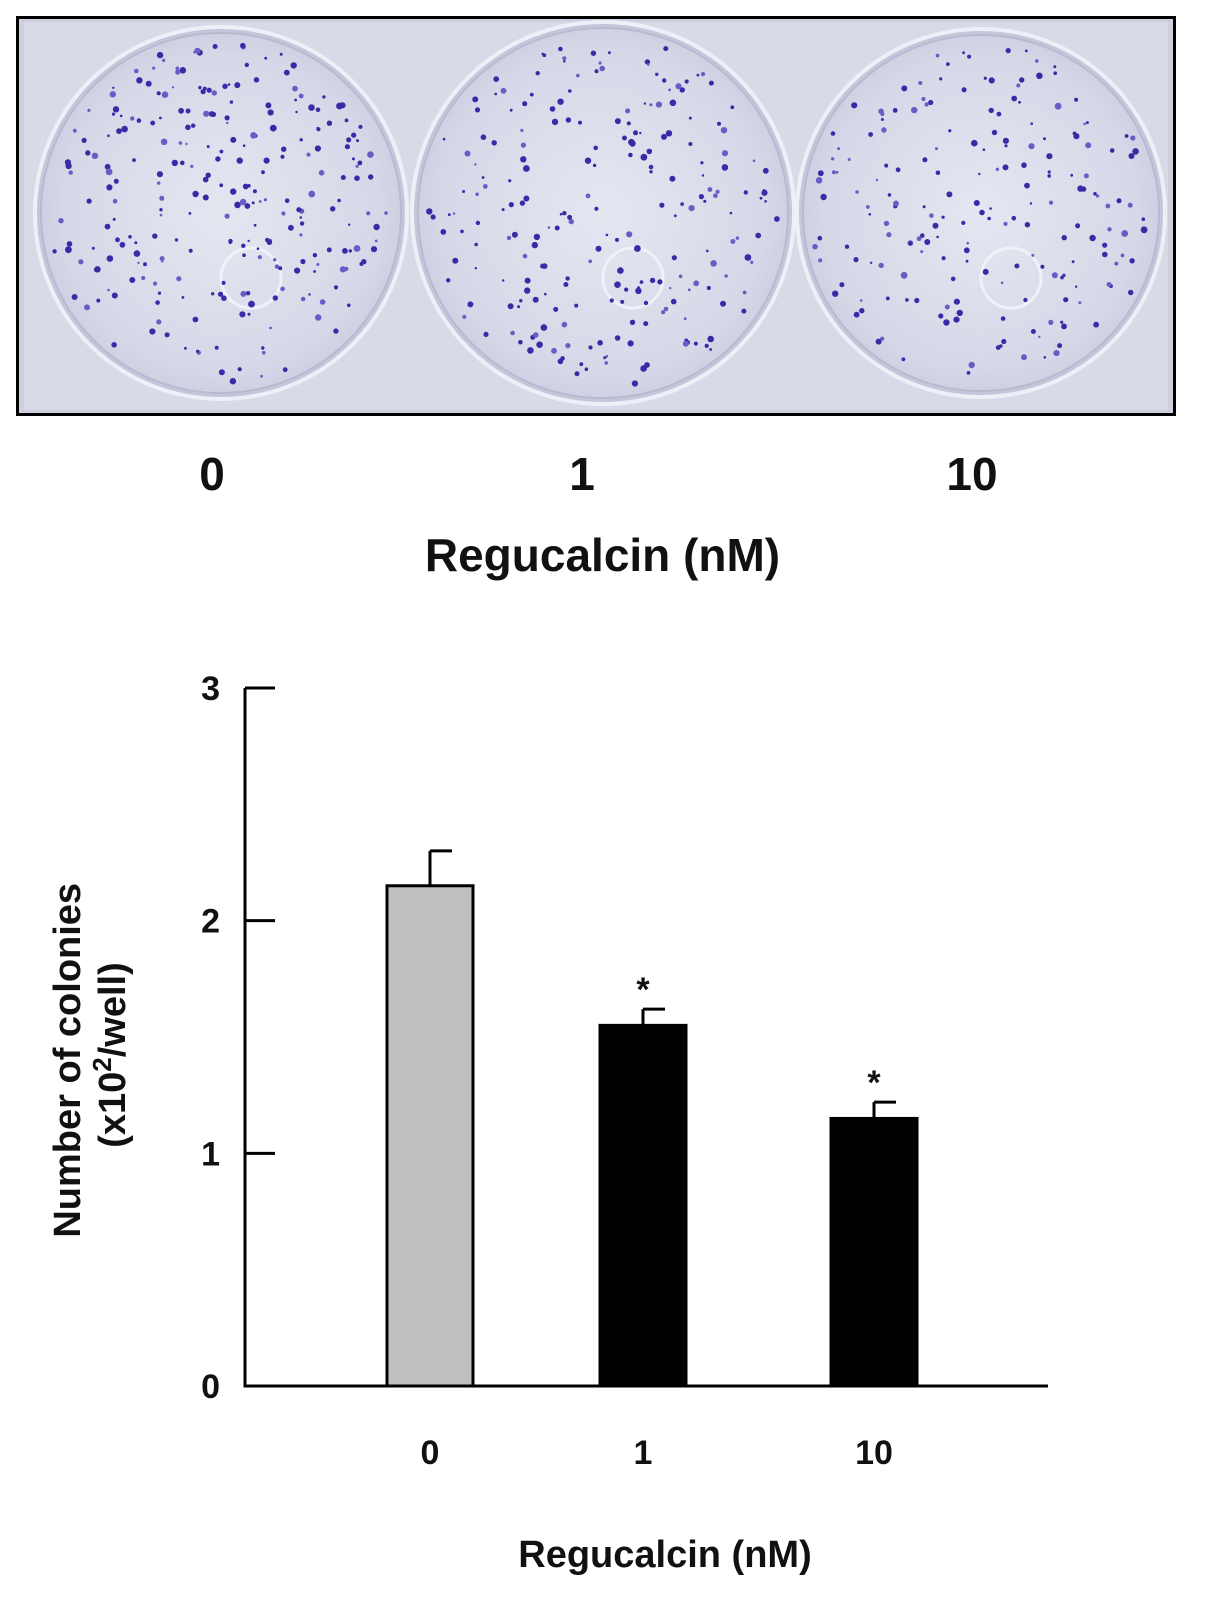 The height and width of the screenshot is (1609, 1205). Describe the element at coordinates (210, 922) in the screenshot. I see `y-tick-label: 2` at that location.